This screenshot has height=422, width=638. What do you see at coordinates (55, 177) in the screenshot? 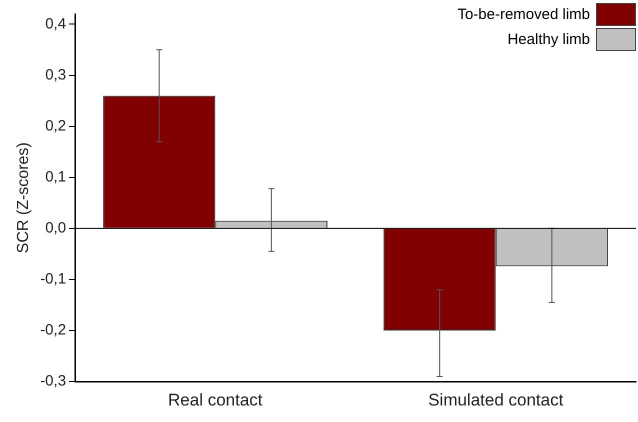
I see `y-tick-label: 0,1` at bounding box center [55, 177].